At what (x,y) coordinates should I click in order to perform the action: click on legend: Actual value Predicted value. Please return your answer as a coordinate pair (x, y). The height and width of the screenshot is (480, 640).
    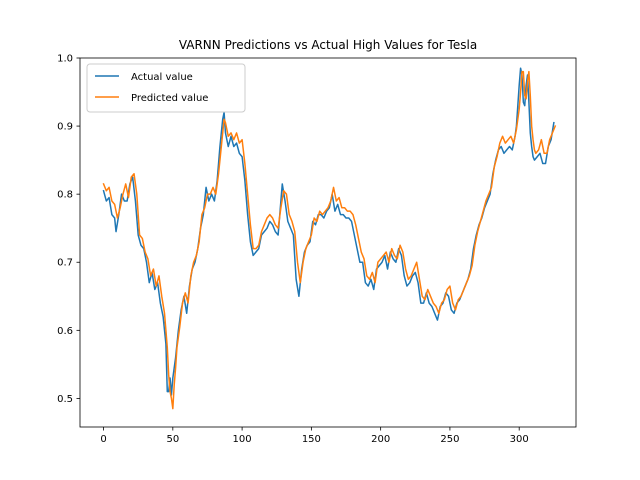
    Looking at the image, I should click on (166, 88).